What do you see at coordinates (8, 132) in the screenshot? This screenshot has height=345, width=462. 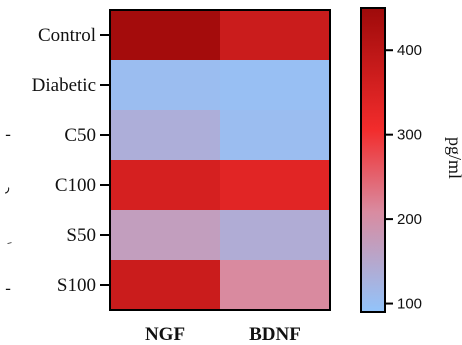 I see `edge-glyph-2: ـ` at bounding box center [8, 132].